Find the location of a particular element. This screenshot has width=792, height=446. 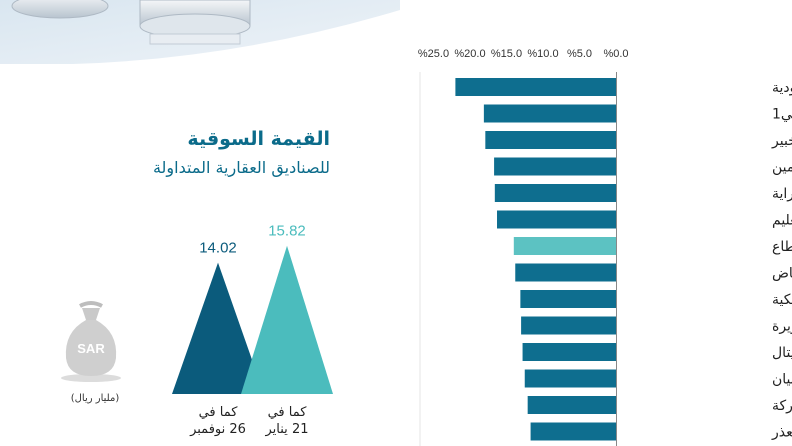

category-label: دراية is located at coordinates (782, 194).